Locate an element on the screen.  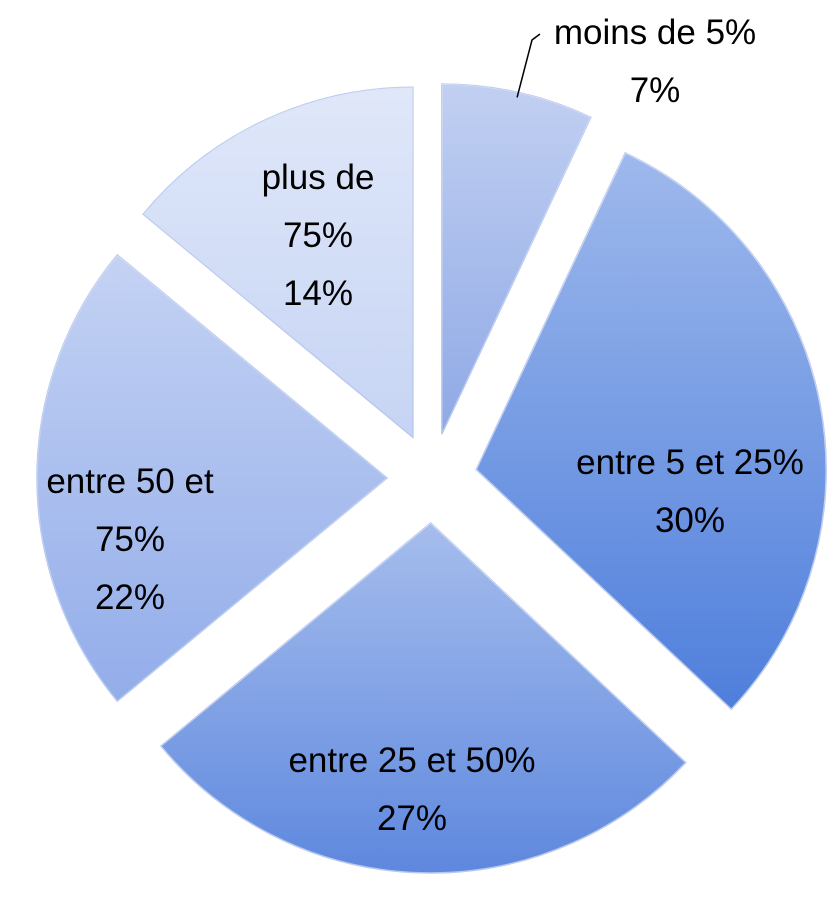
category-label: entre 5 et 25% is located at coordinates (690, 462).